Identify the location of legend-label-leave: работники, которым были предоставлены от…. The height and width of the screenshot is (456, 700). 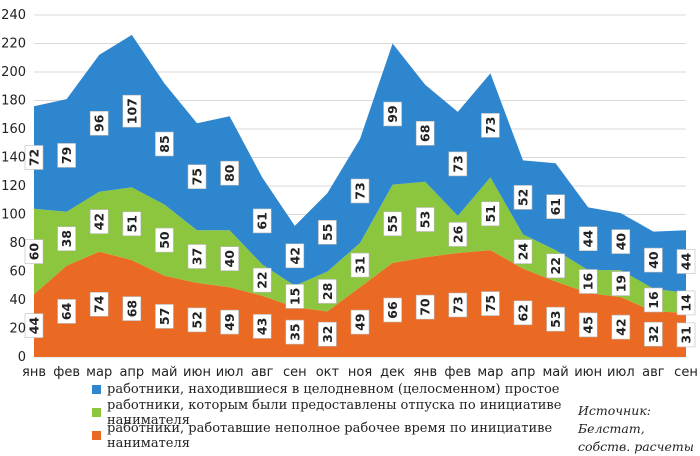
(334, 412).